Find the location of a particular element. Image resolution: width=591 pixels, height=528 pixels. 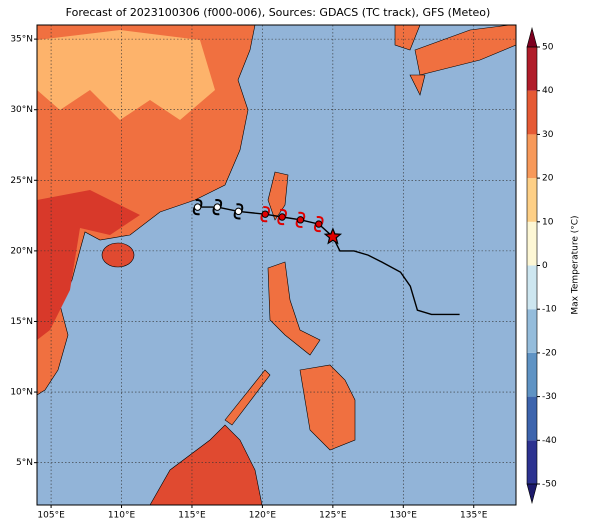

korea is located at coordinates (407, 38).